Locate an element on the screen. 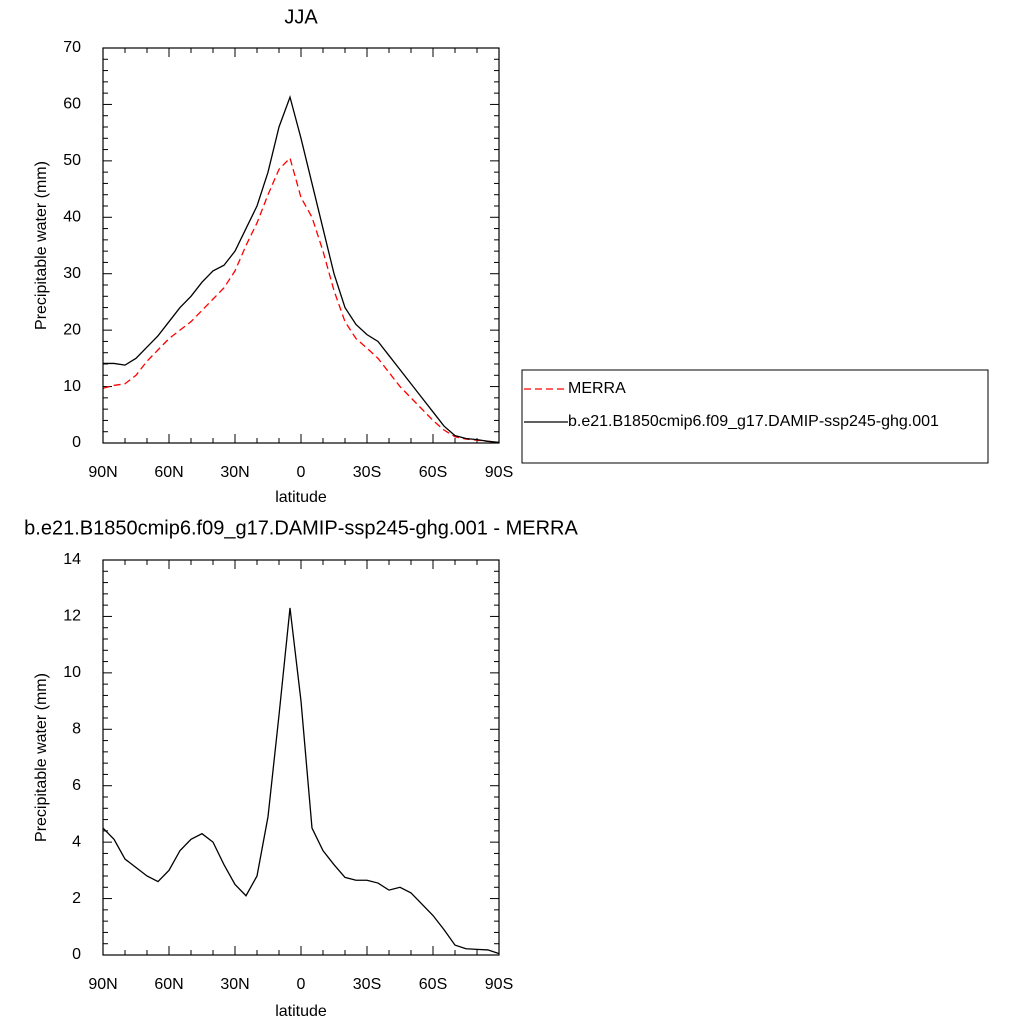 The height and width of the screenshot is (1024, 1024). y-tick-label: 60 is located at coordinates (72, 104).